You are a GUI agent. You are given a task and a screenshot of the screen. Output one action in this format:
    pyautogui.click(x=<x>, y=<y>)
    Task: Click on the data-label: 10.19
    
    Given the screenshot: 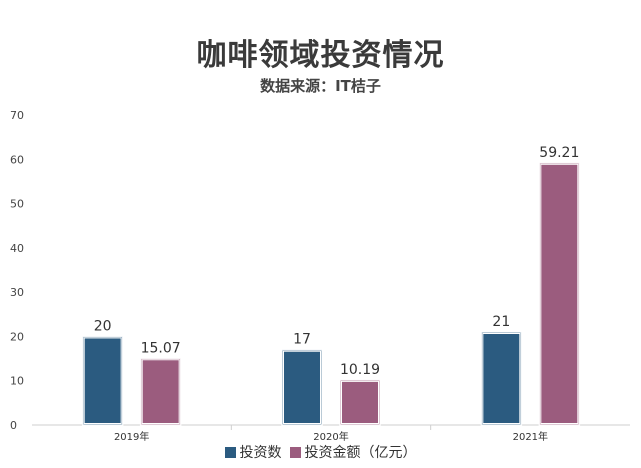 What is the action you would take?
    pyautogui.click(x=360, y=370)
    